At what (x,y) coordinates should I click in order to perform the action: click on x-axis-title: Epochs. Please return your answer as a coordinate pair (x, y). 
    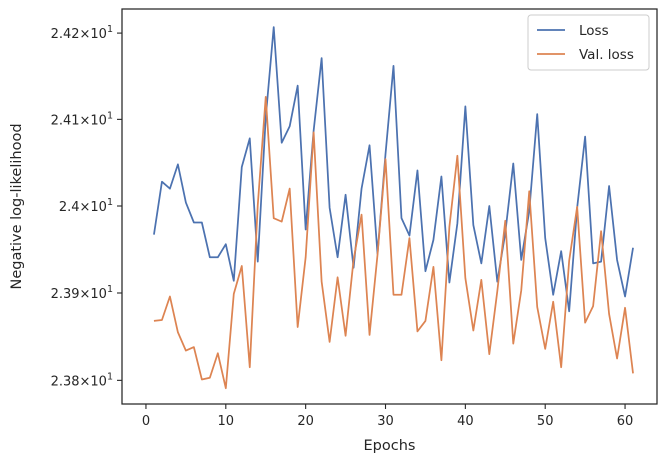
    Looking at the image, I should click on (390, 446).